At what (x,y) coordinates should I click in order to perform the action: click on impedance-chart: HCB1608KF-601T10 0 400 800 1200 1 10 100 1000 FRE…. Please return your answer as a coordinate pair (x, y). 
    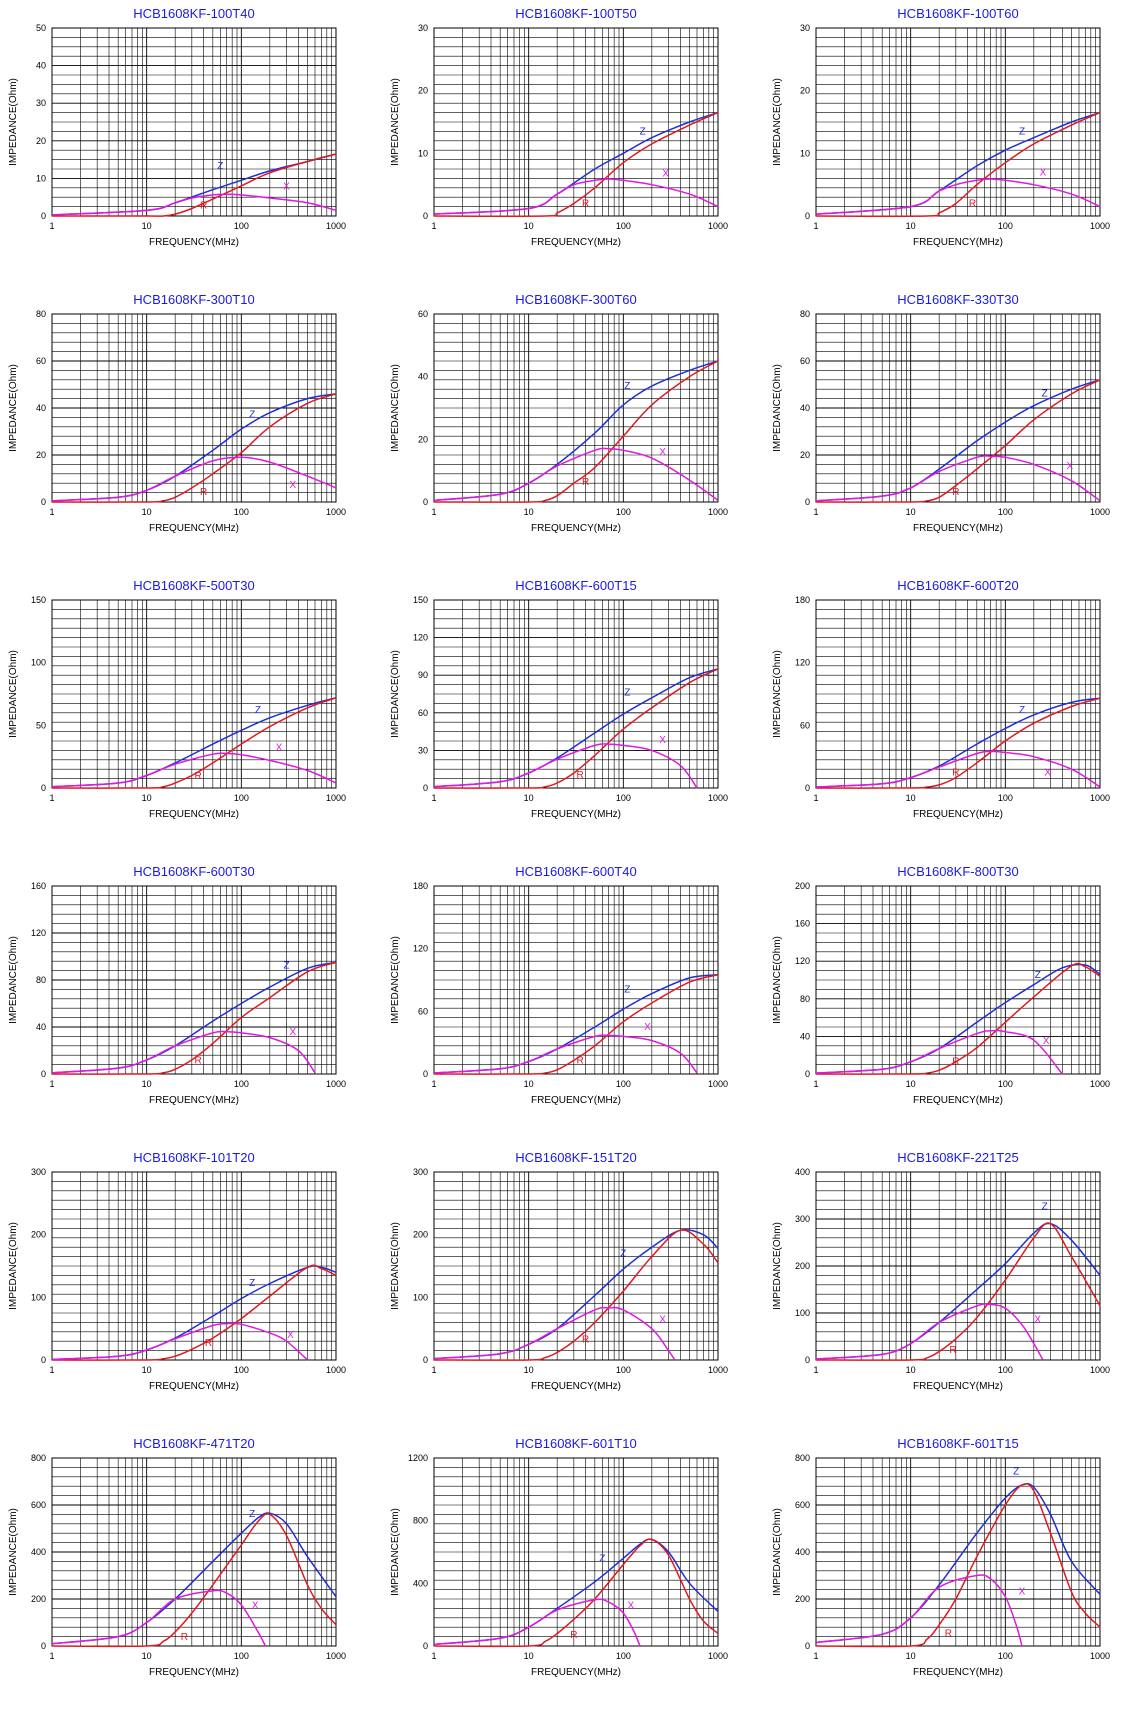
    Looking at the image, I should click on (559, 1557).